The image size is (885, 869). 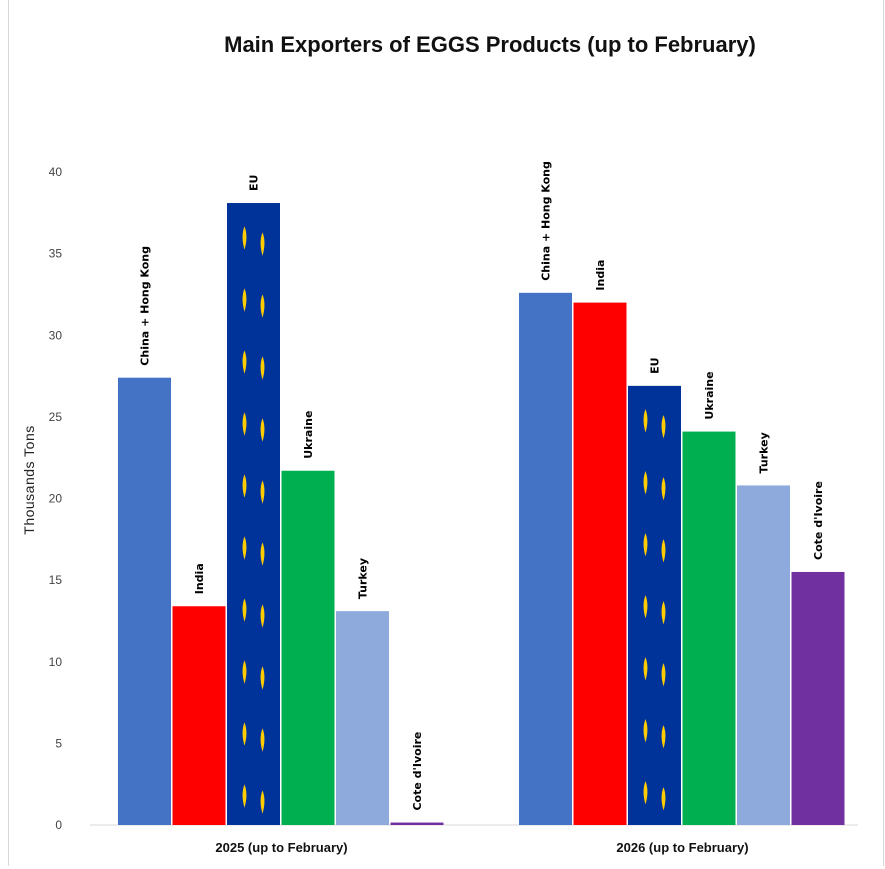 I want to click on y-axis-label: Thousands Tons, so click(x=29, y=479).